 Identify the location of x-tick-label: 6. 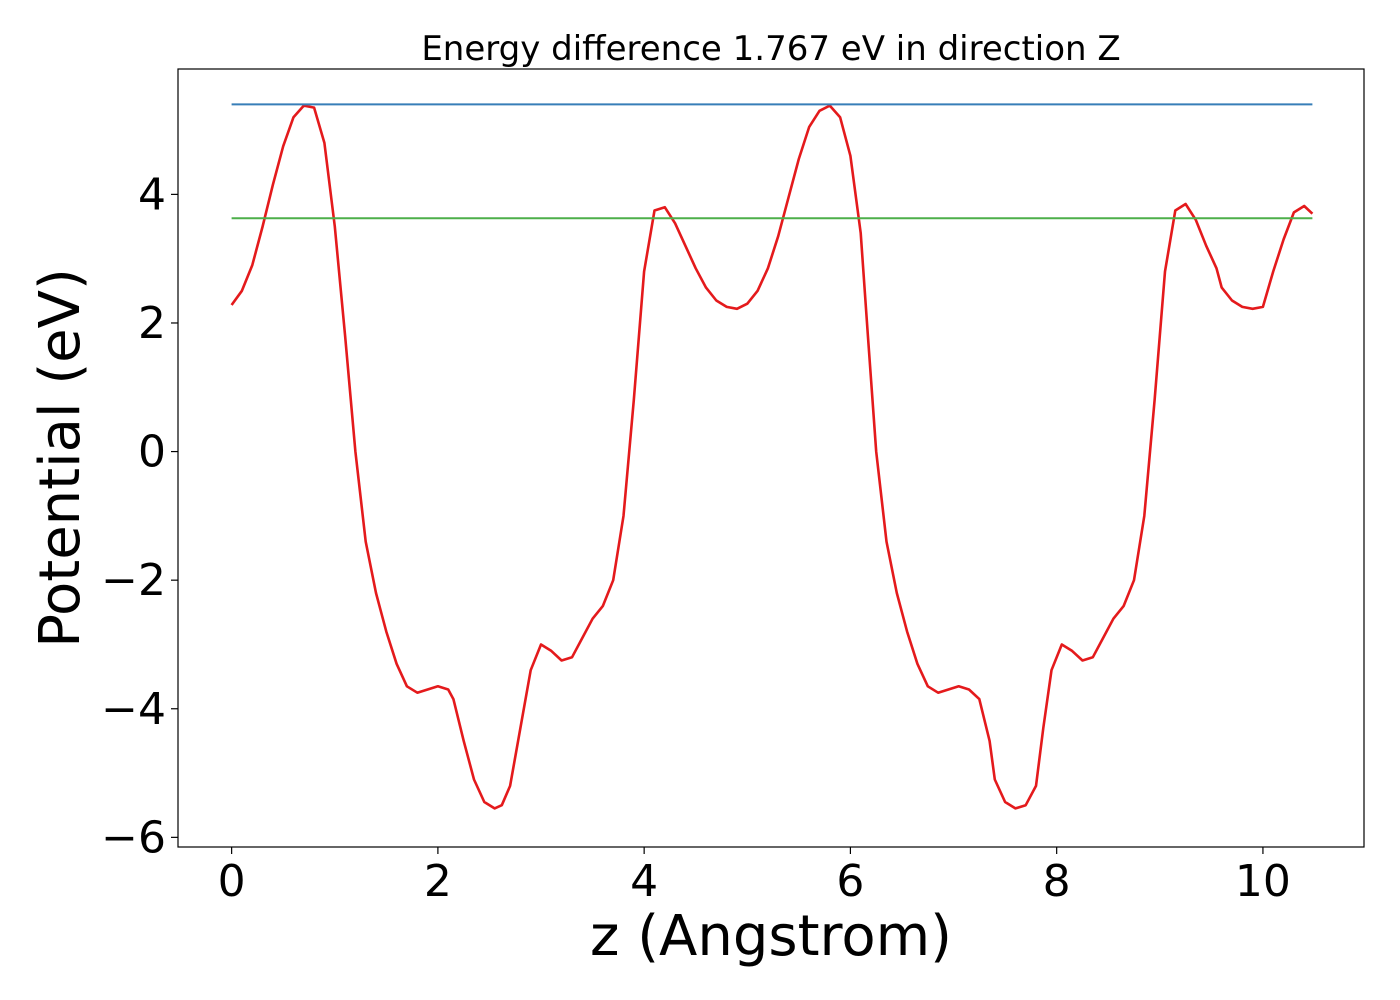
(850, 881).